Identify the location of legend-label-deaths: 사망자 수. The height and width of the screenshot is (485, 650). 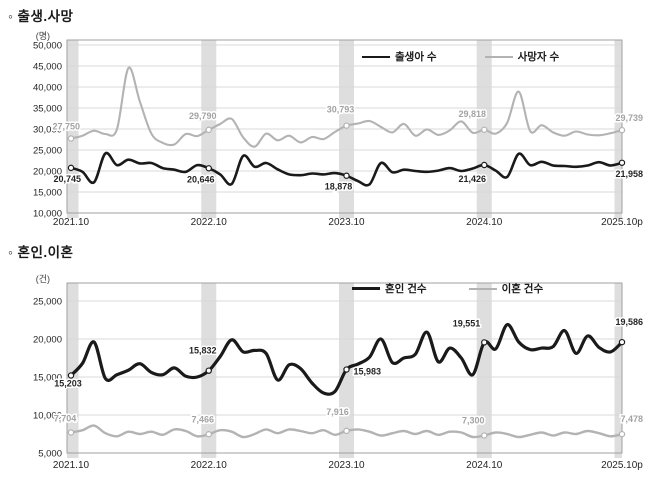
(538, 57).